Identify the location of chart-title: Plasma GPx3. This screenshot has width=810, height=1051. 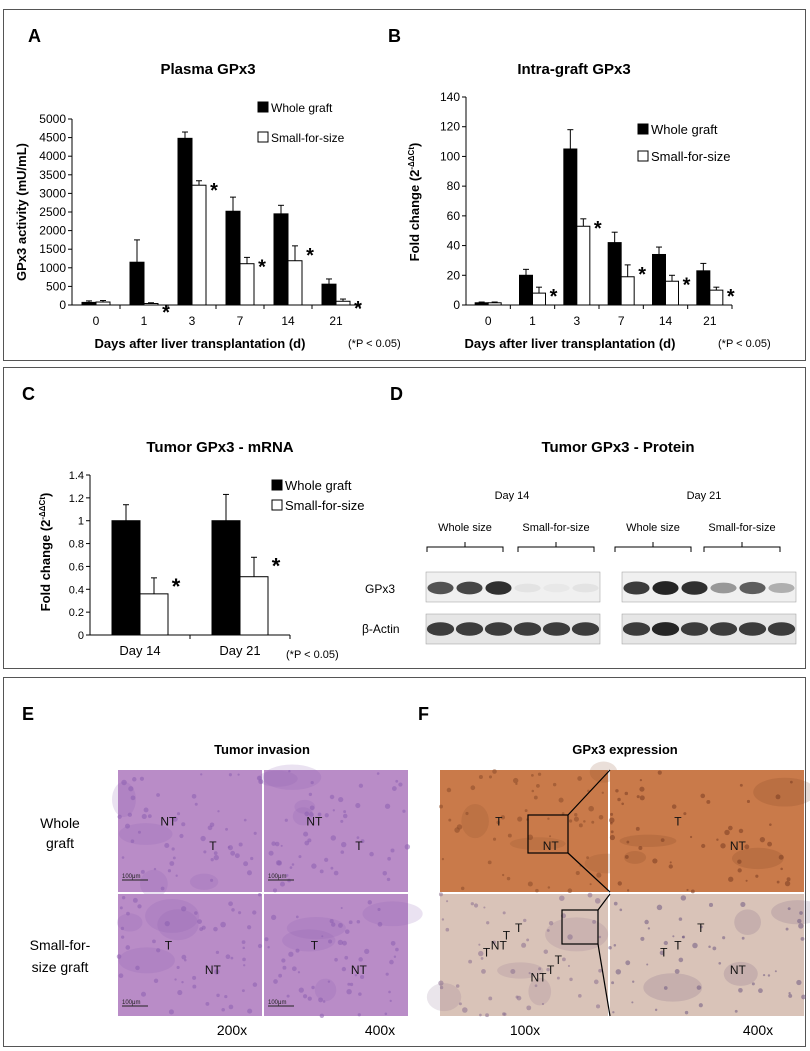
(207, 69).